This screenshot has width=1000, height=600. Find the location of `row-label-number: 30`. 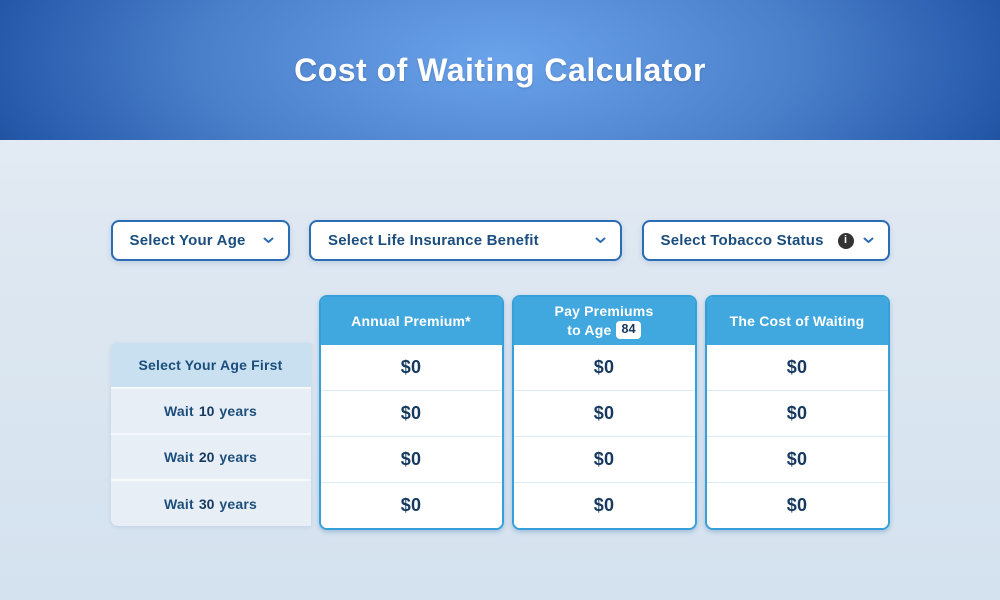

row-label-number: 30 is located at coordinates (206, 503).